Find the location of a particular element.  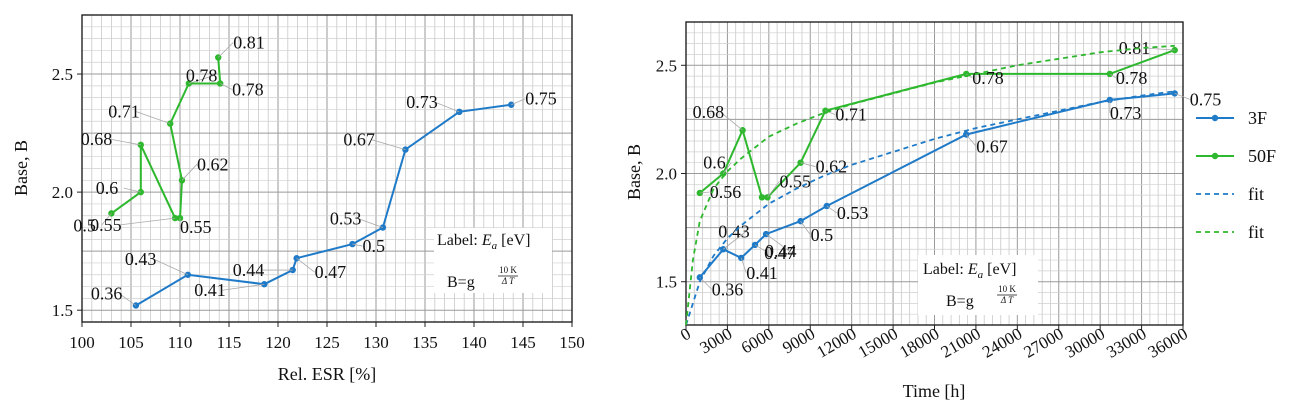

x-tick-label: 125 is located at coordinates (327, 342).